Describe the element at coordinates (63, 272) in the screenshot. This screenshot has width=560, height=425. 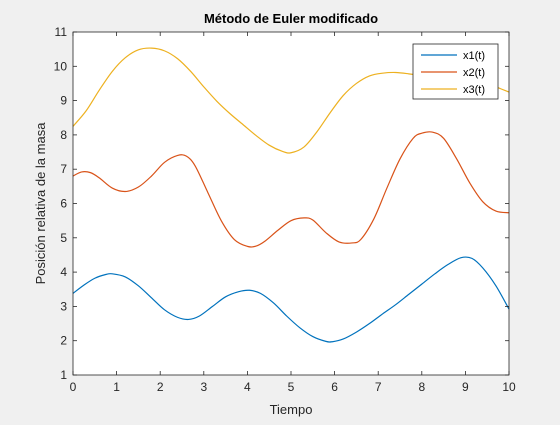
I see `y-tick-label: 4` at that location.